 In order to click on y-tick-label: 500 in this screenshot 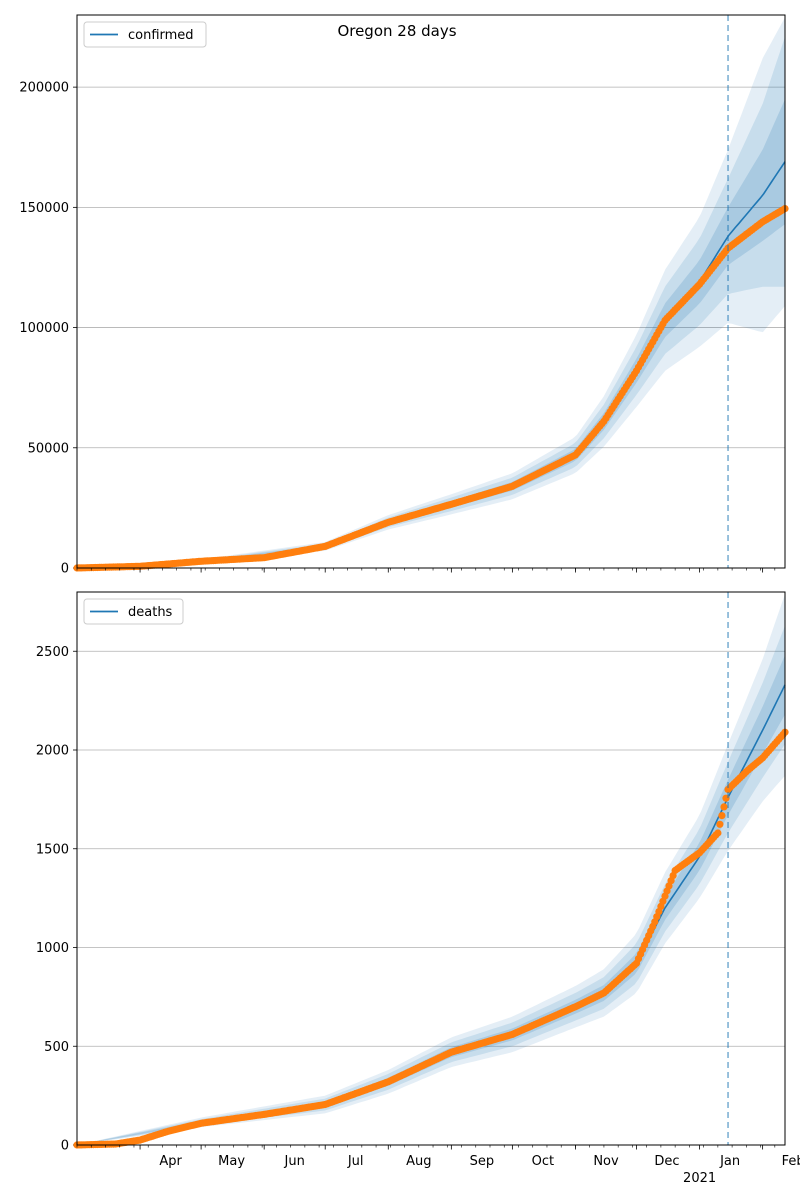, I will do `click(56, 1047)`.